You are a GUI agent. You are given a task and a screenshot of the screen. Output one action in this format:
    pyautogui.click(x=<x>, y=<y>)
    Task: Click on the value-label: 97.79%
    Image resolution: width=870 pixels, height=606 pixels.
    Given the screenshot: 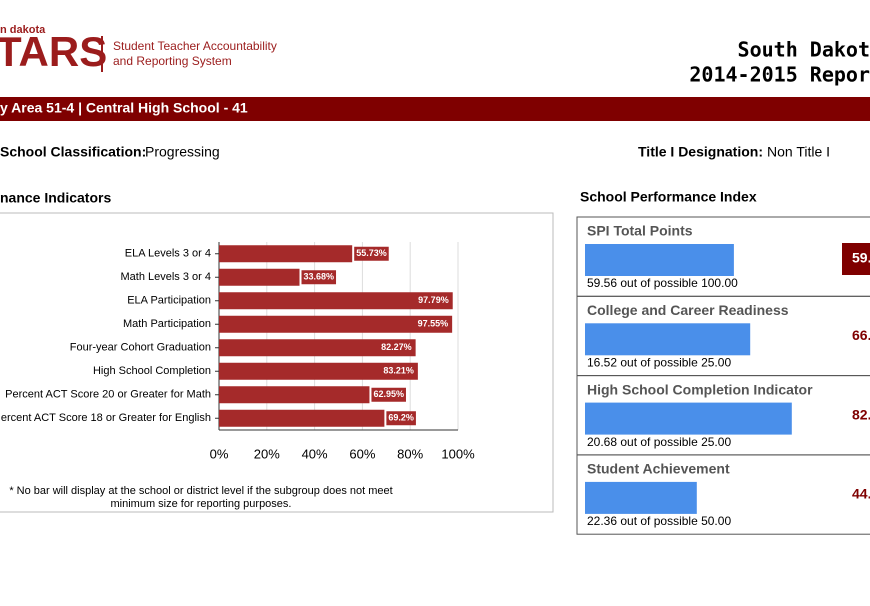 What is the action you would take?
    pyautogui.click(x=433, y=300)
    